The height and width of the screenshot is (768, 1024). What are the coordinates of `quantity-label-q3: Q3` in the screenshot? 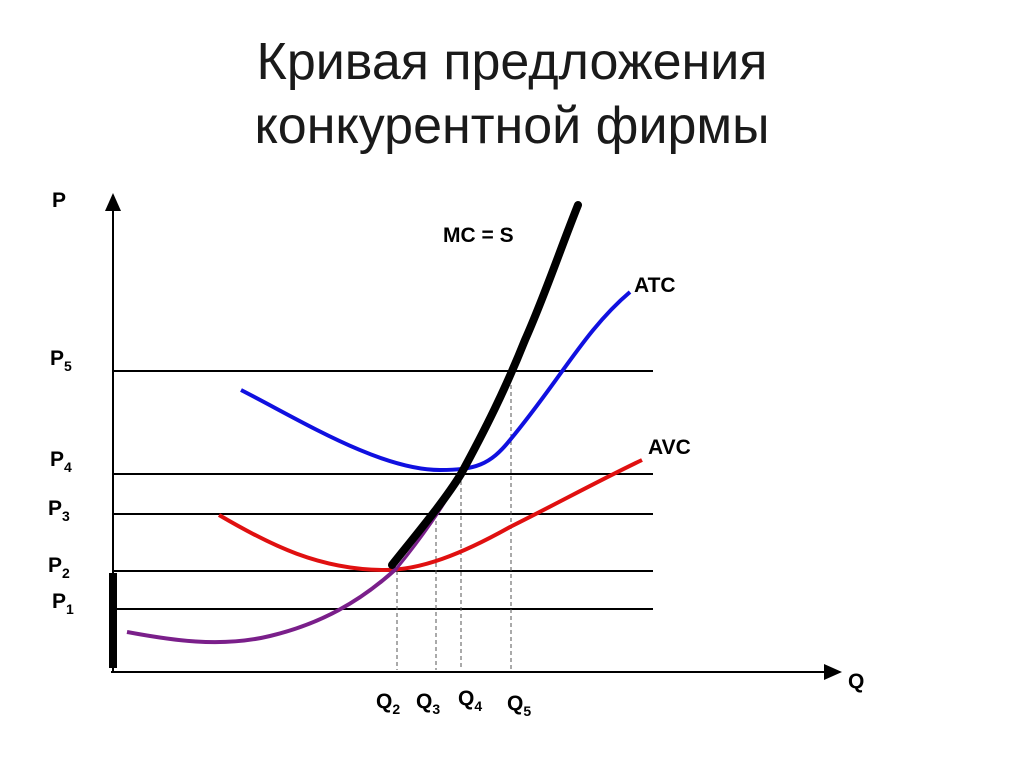 It's located at (428, 703).